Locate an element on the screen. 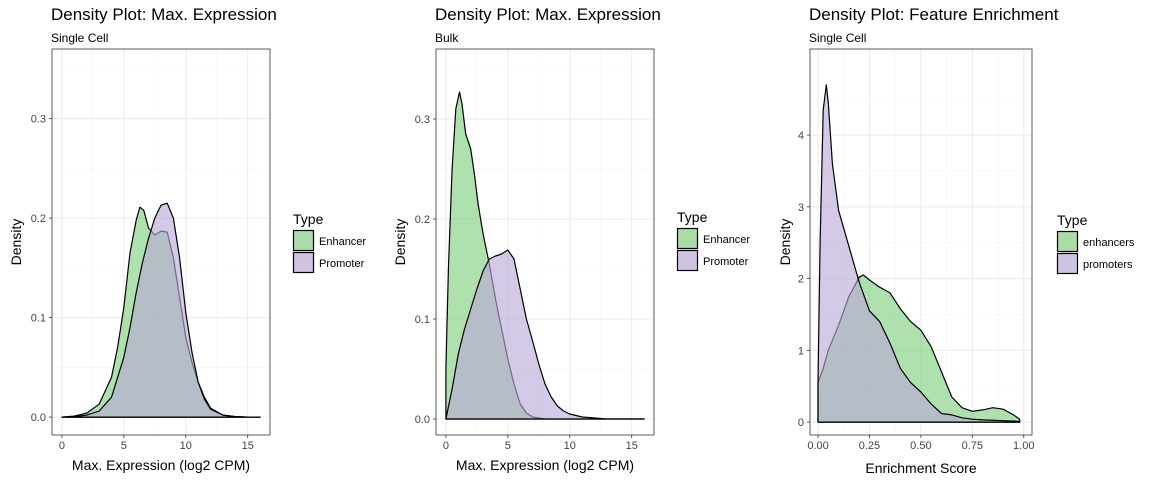 The width and height of the screenshot is (1152, 480). x-tick-label: 0.25 is located at coordinates (869, 446).